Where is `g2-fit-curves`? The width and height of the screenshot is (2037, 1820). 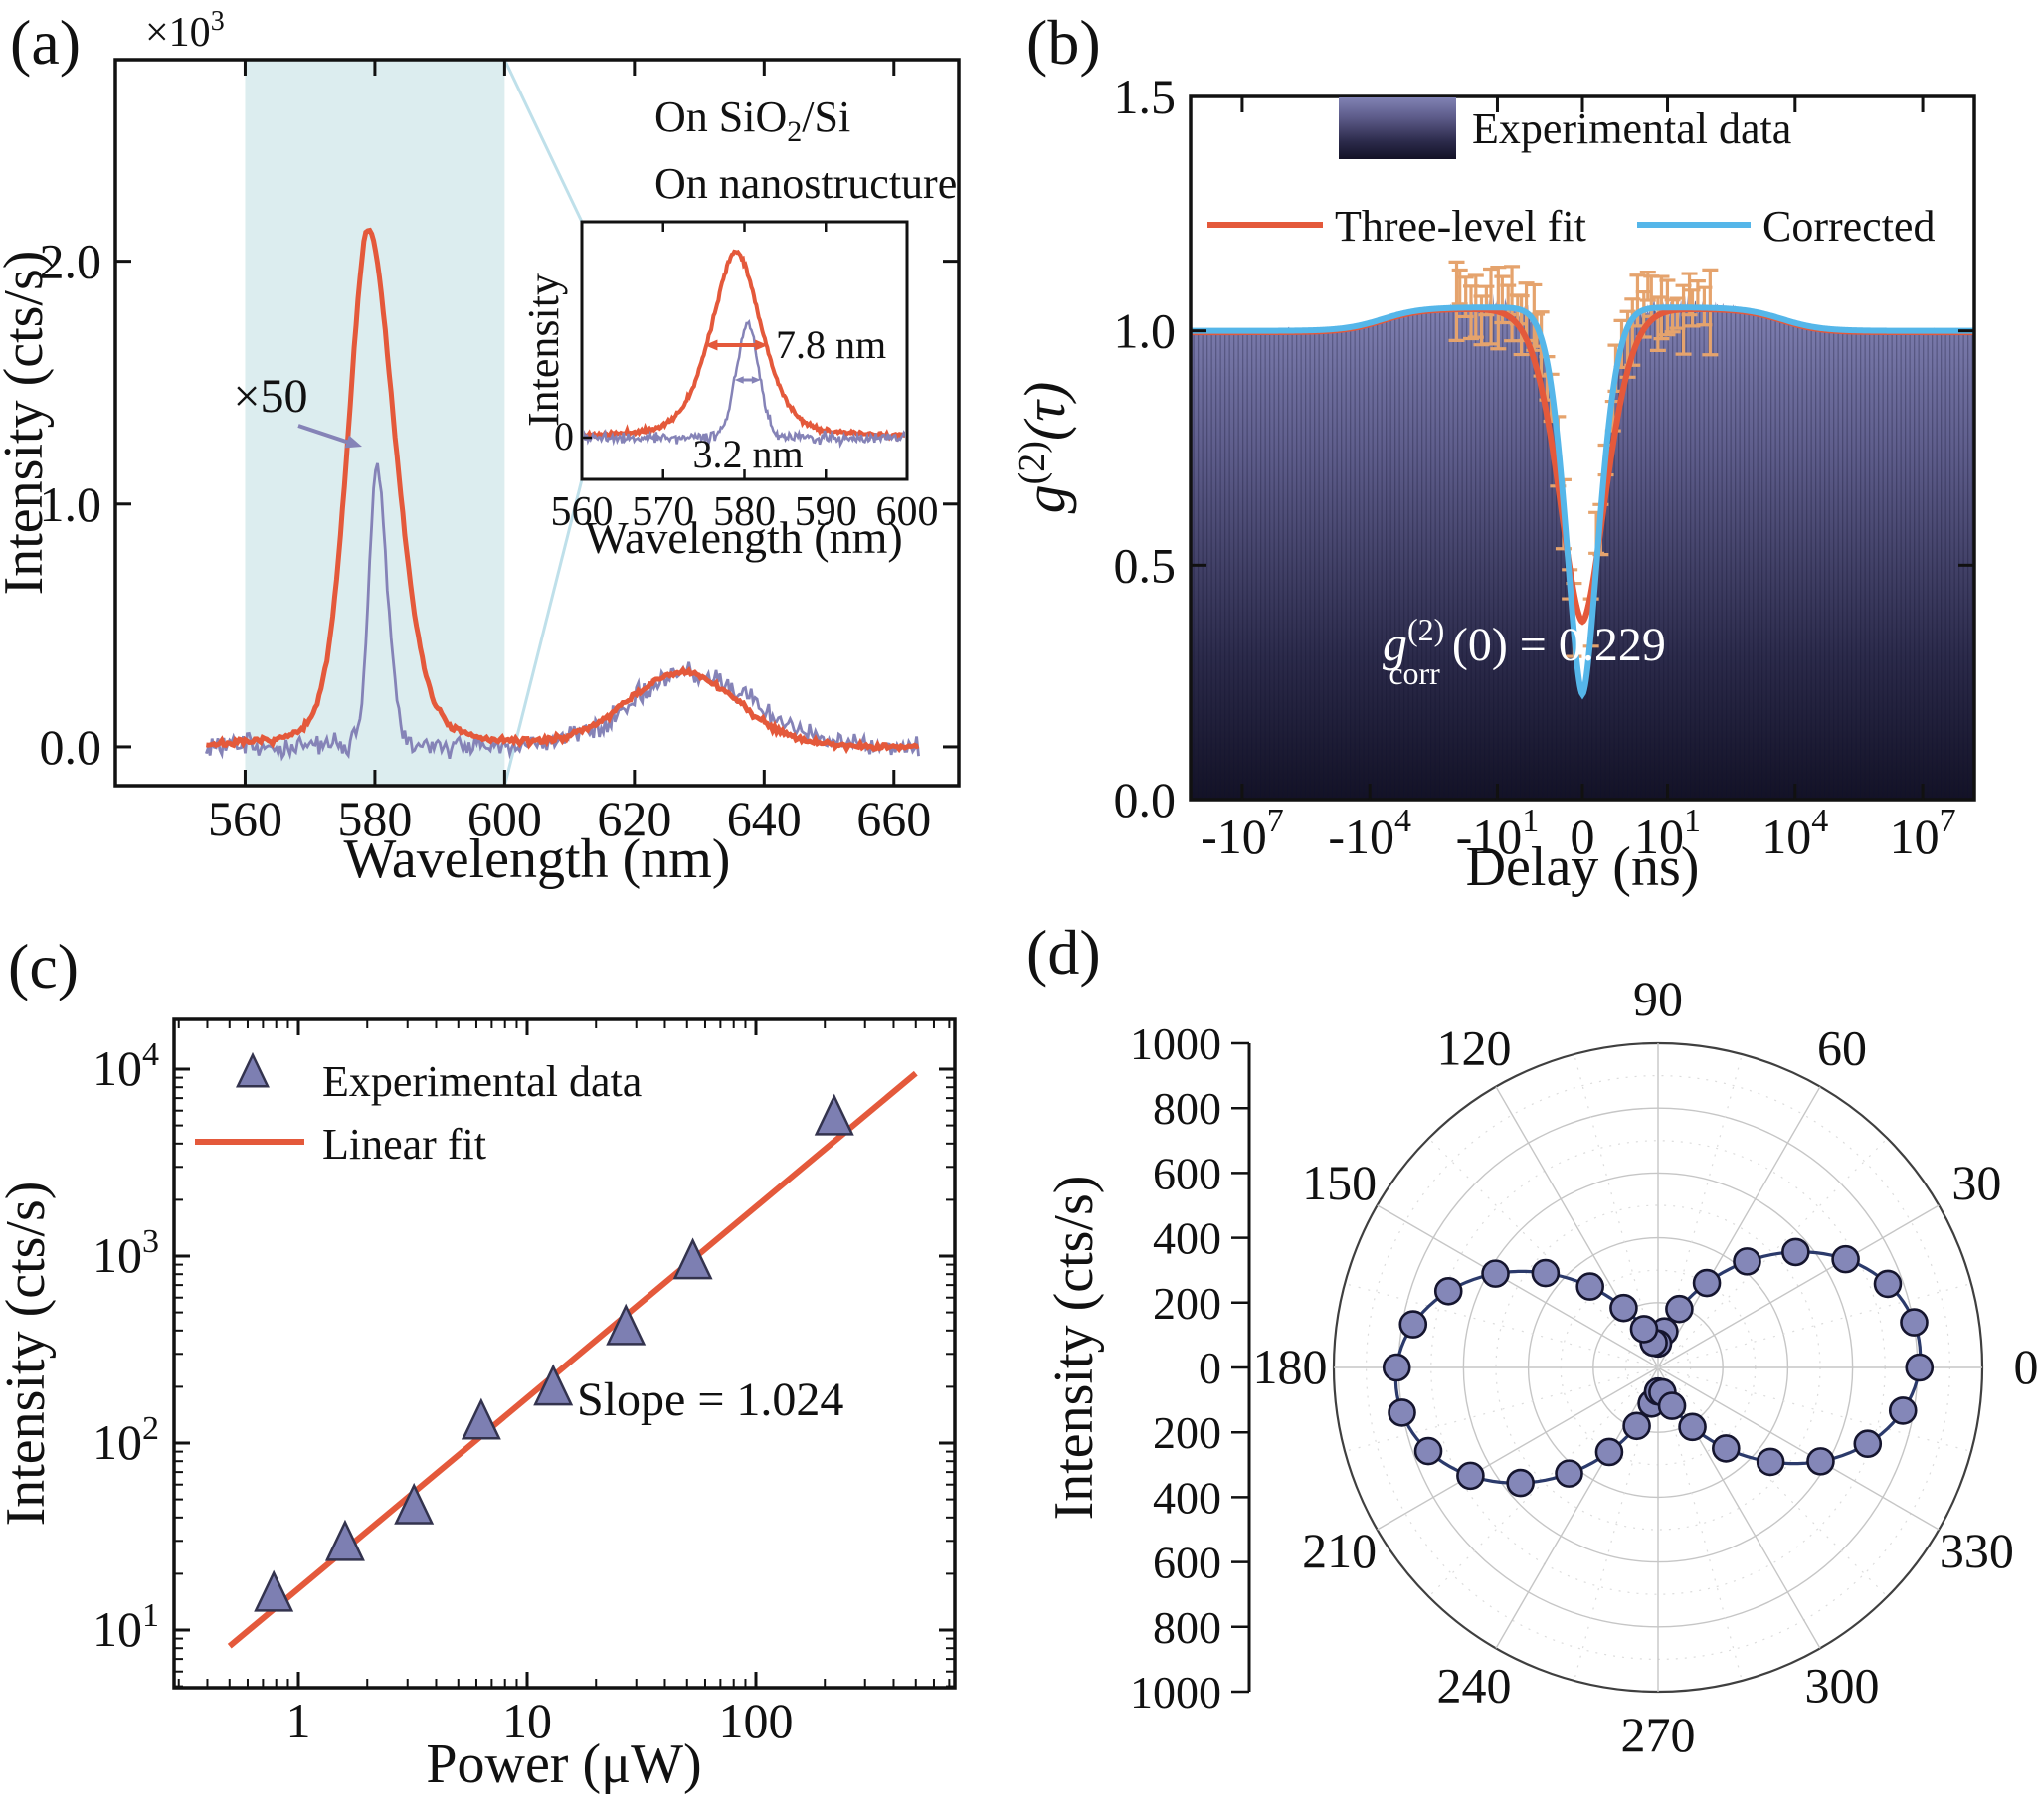
g2-fit-curves is located at coordinates (1582, 502).